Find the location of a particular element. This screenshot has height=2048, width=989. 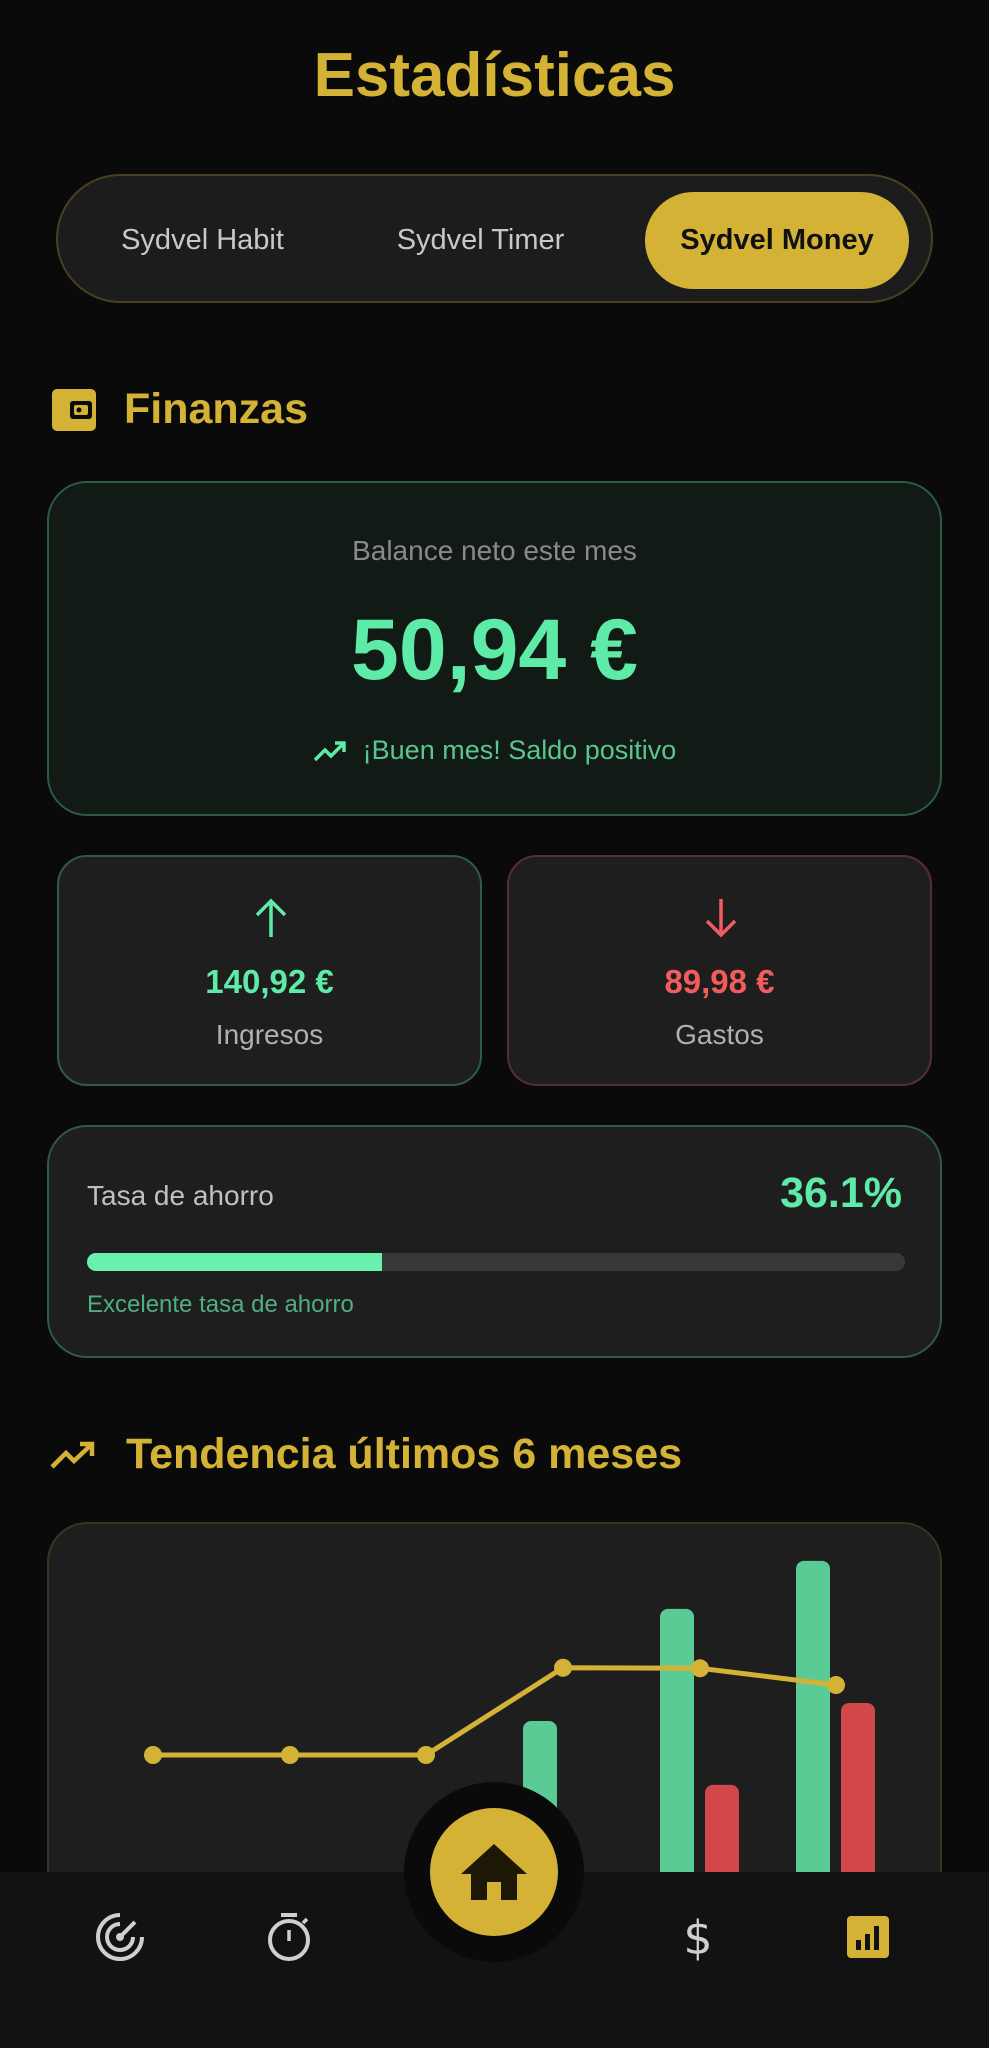

trend-title: Tendencia últimos 6 meses is located at coordinates (404, 1454).